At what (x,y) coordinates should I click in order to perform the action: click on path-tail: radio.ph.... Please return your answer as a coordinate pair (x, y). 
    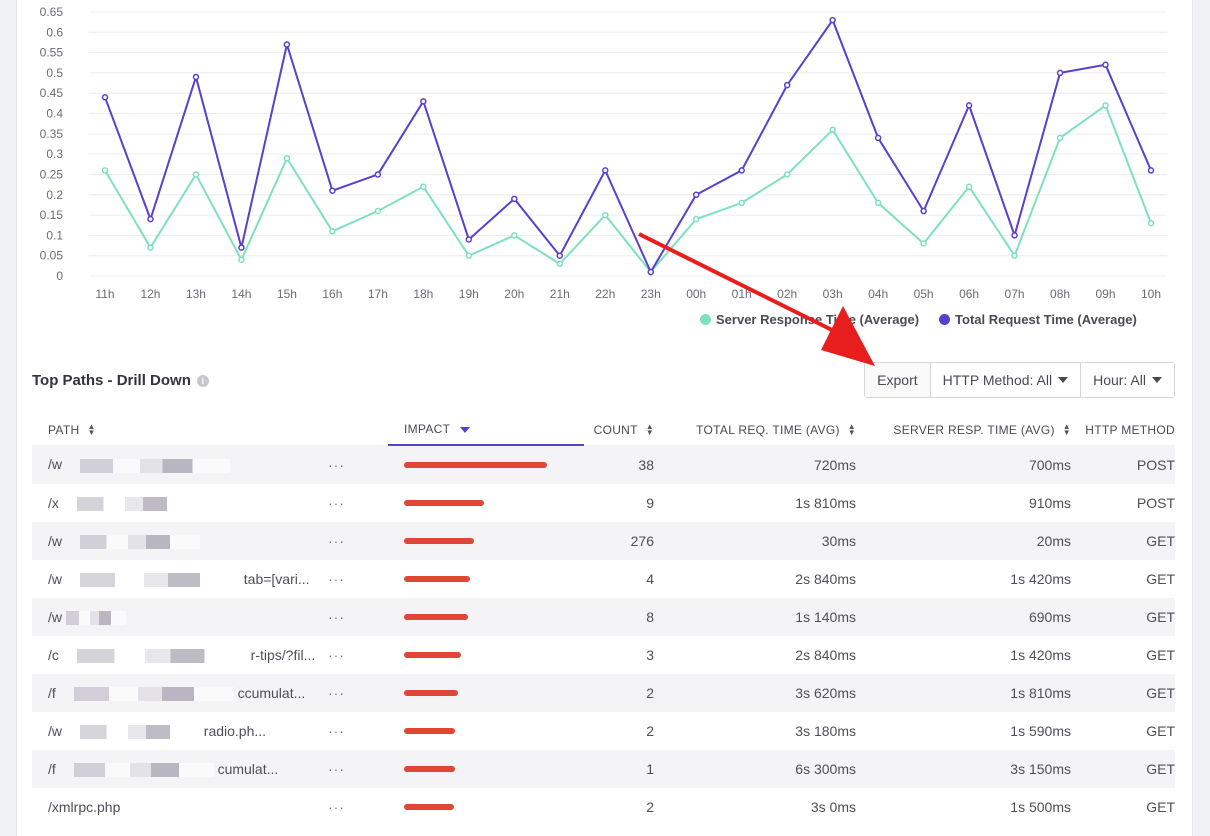
    Looking at the image, I should click on (235, 730).